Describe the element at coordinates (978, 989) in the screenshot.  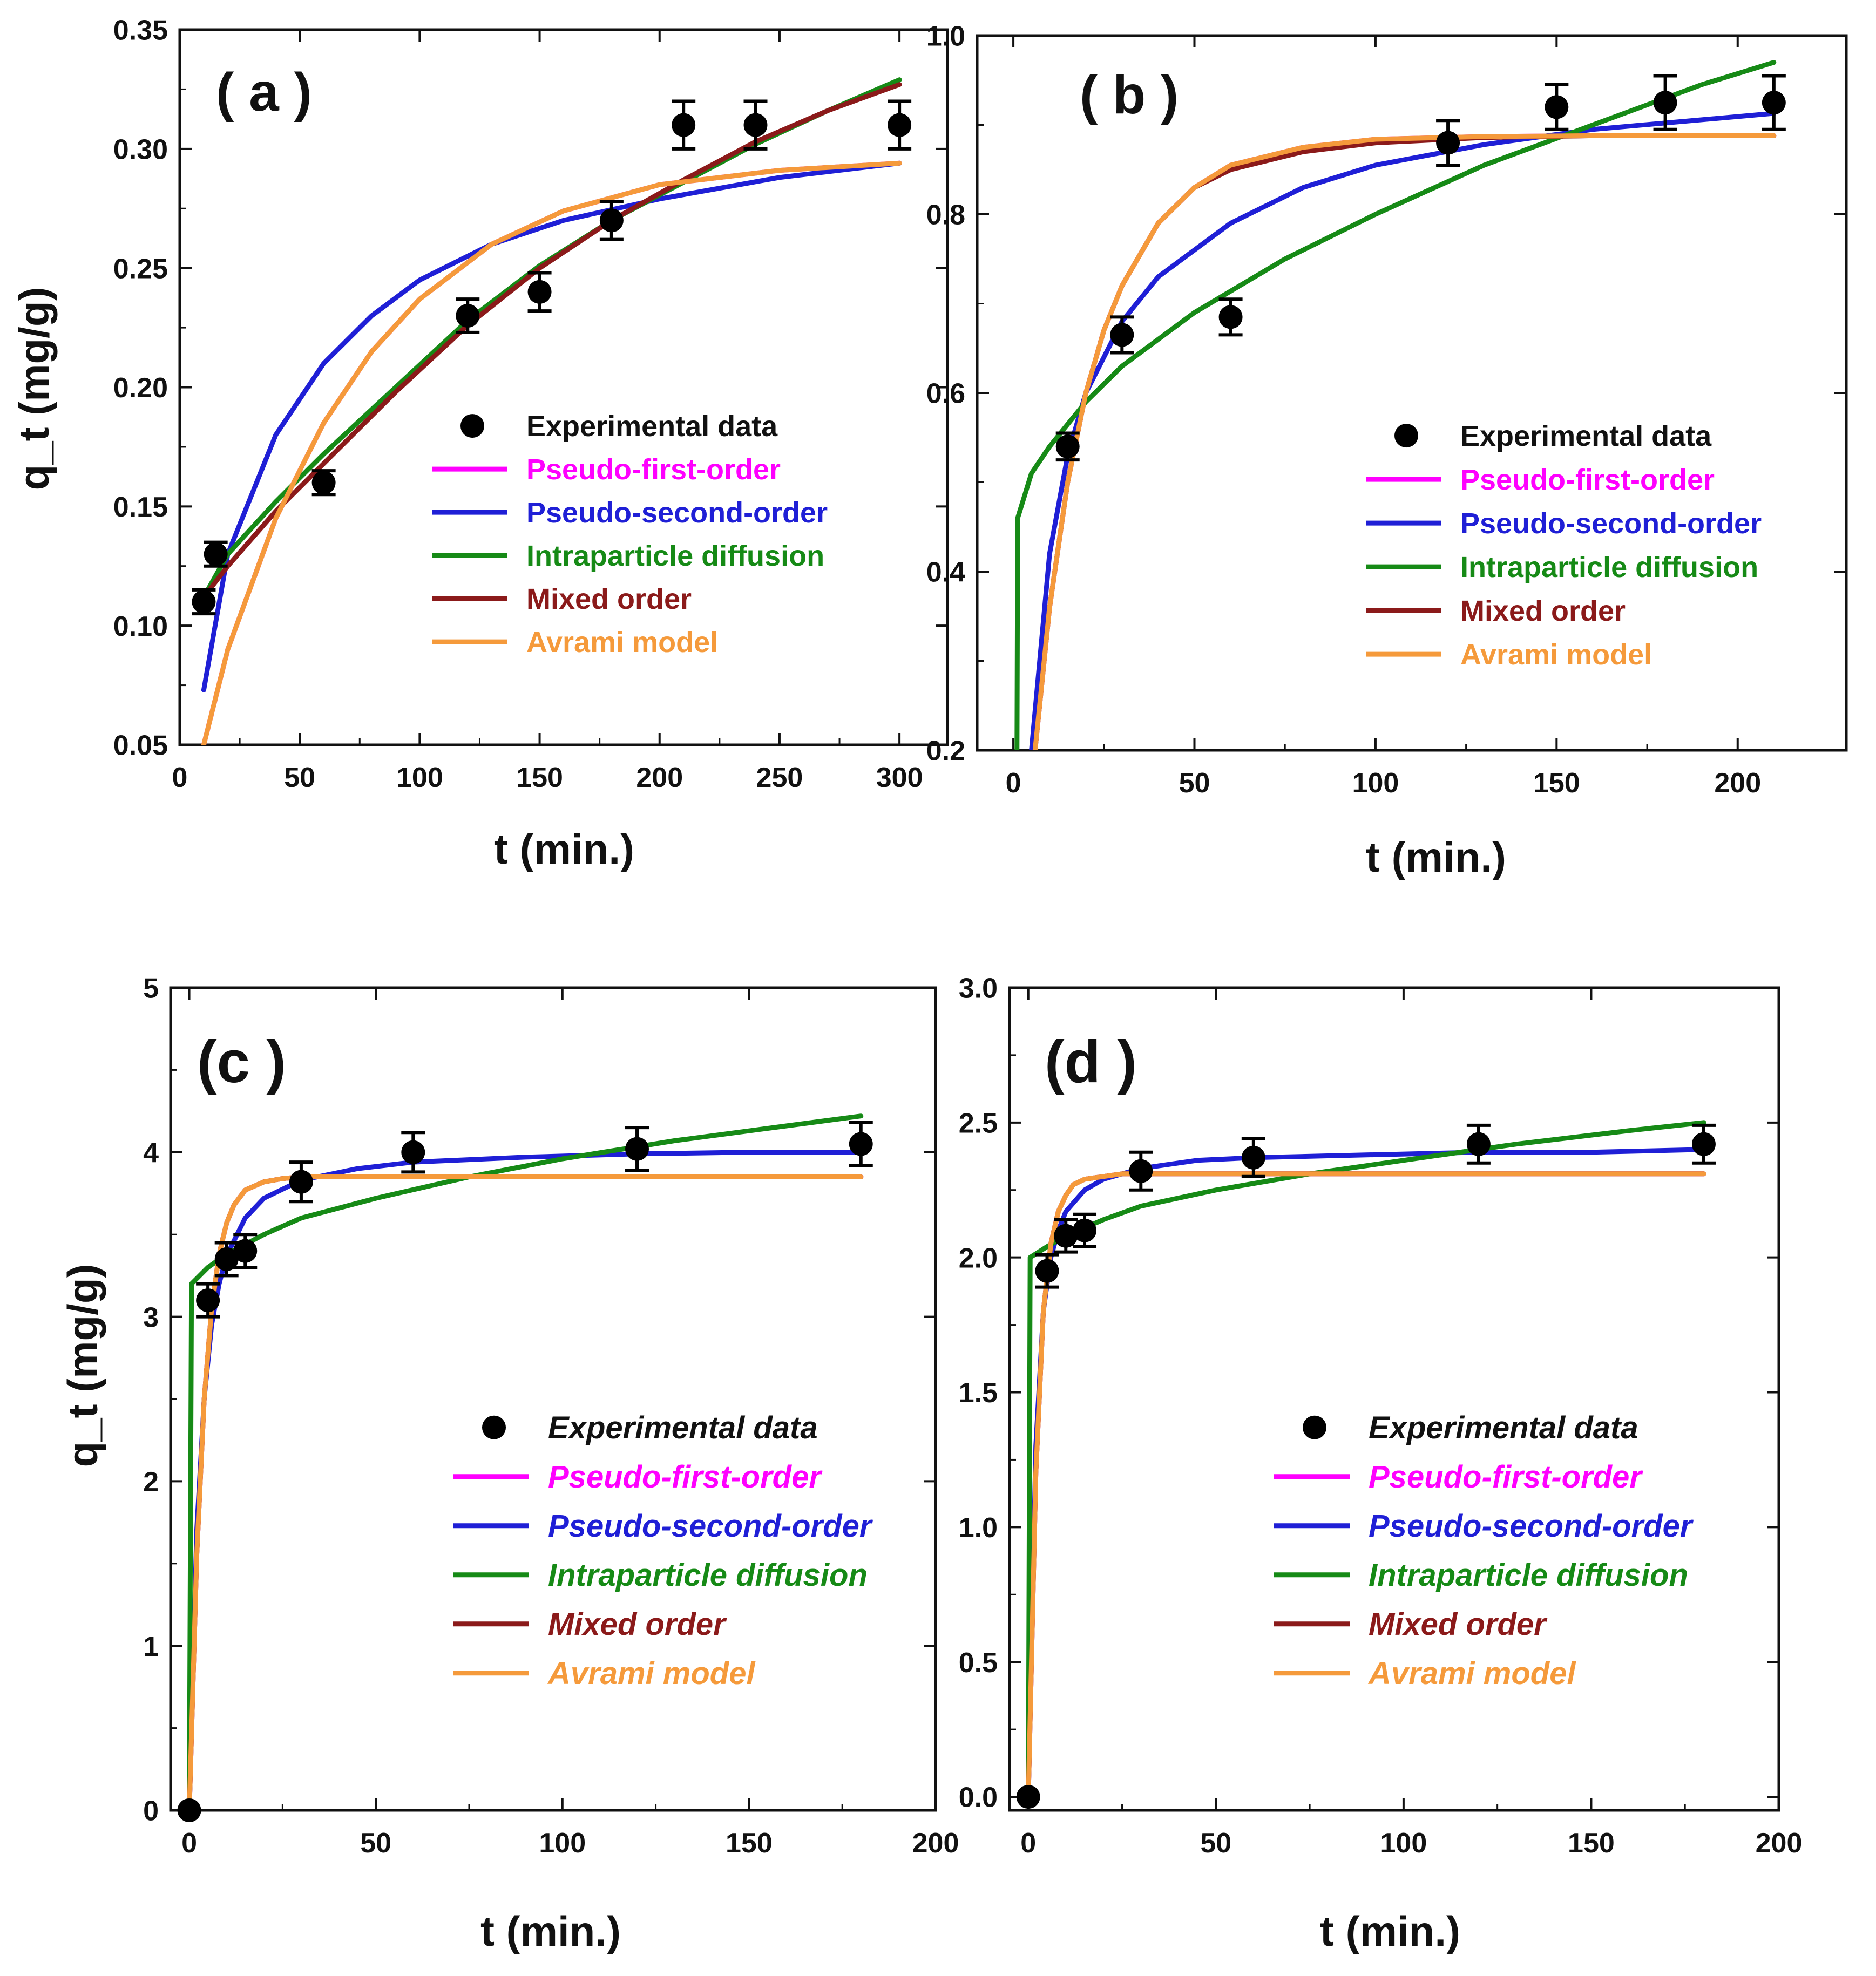
I see `y-tick-label: 3.0` at that location.